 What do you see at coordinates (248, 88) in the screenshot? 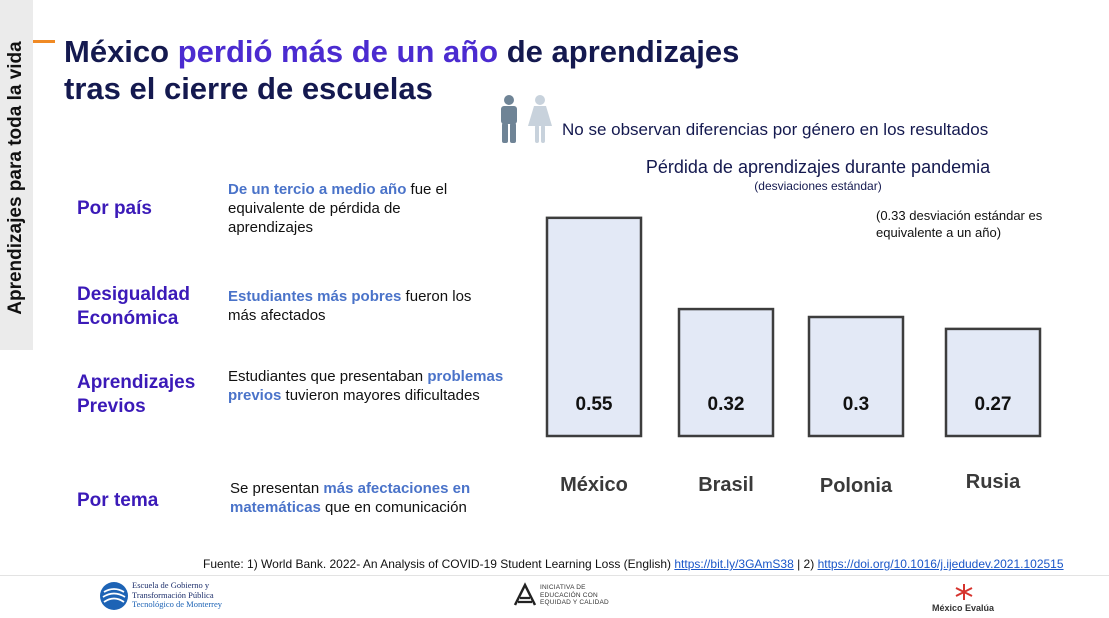
I see `title-line-2: tras el cierre de escuelas` at bounding box center [248, 88].